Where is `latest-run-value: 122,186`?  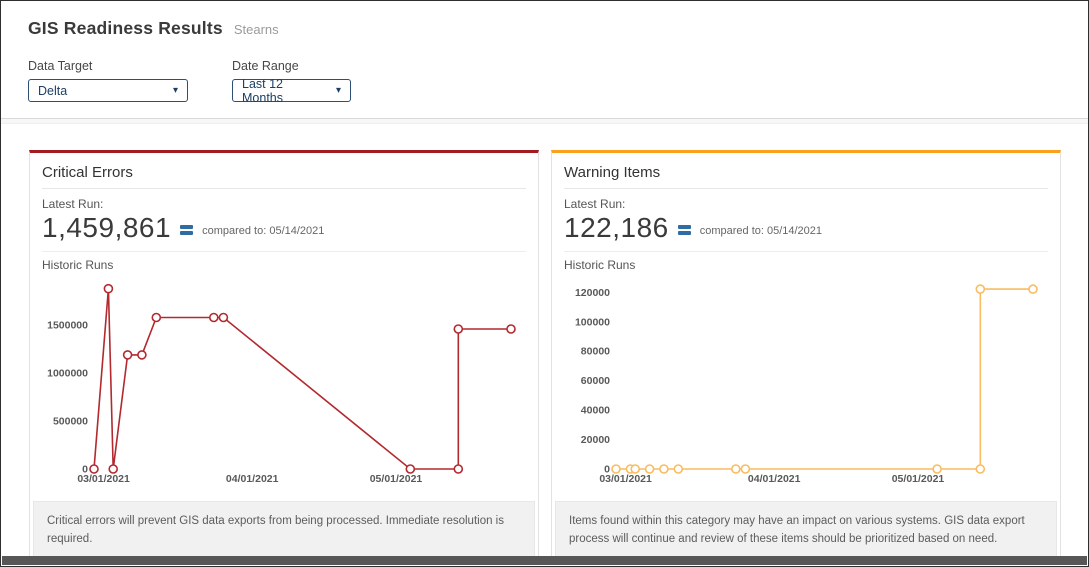
latest-run-value: 122,186 is located at coordinates (616, 227).